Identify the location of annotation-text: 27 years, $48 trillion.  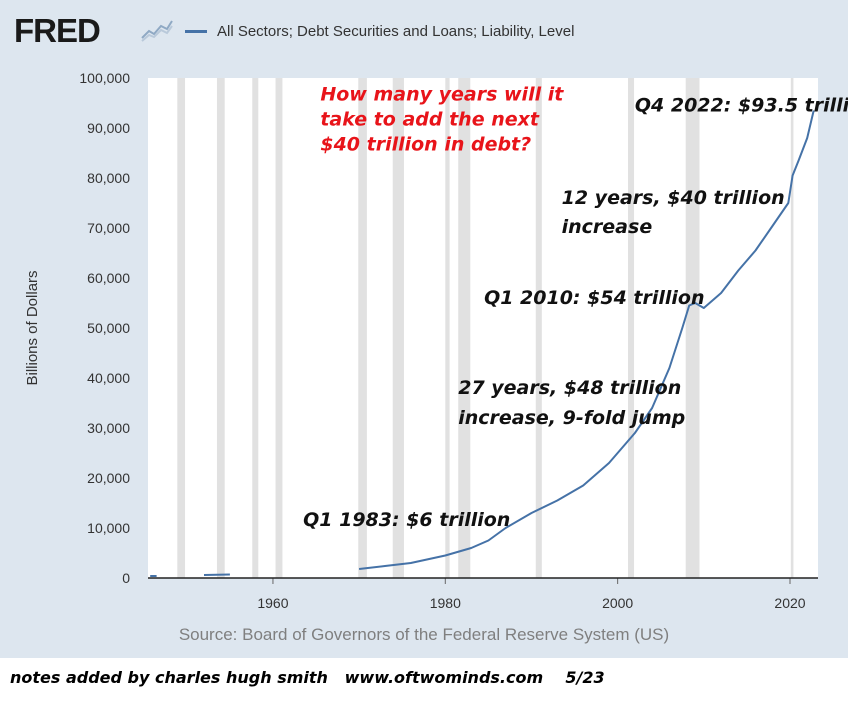
(569, 388).